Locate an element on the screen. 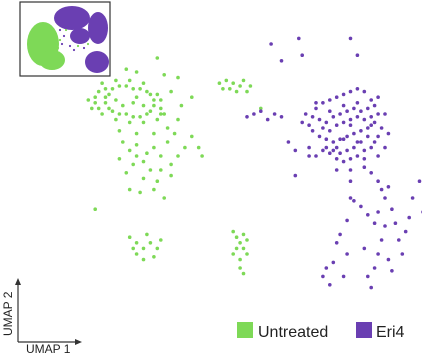 This screenshot has height=354, width=422. x-axis-label: UMAP 1 is located at coordinates (48, 348).